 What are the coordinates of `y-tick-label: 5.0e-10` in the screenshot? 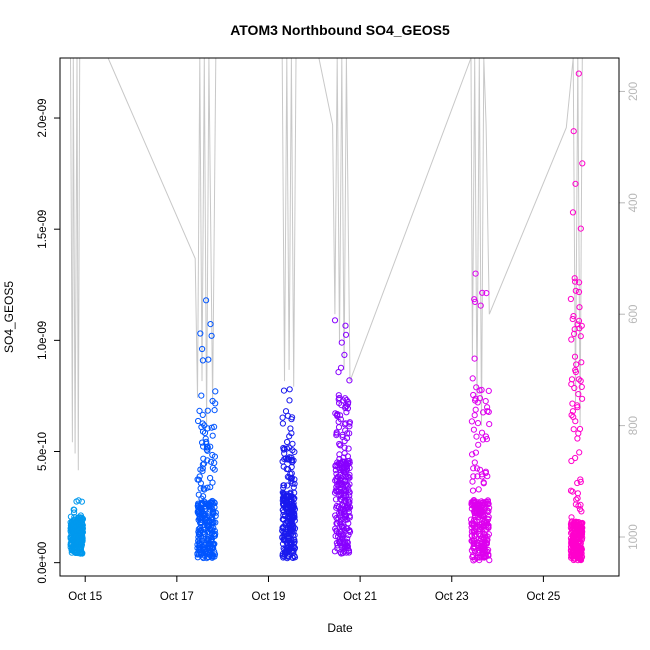 It's located at (43, 451).